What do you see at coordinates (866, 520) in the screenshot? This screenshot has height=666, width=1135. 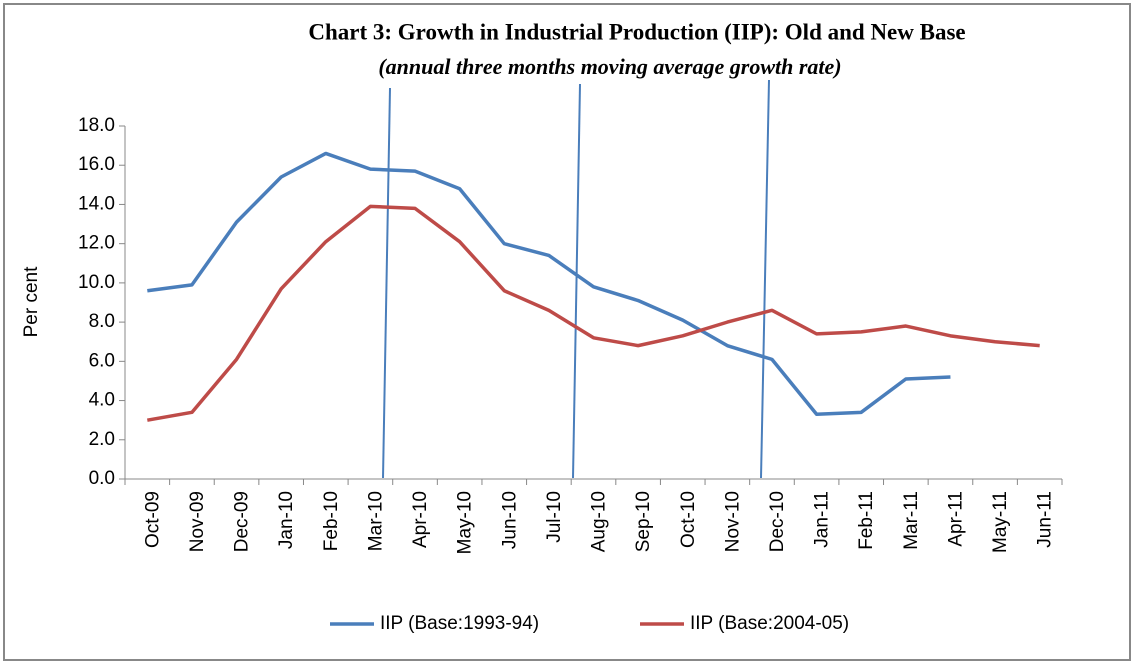 I see `x-tick-label: Feb-11` at bounding box center [866, 520].